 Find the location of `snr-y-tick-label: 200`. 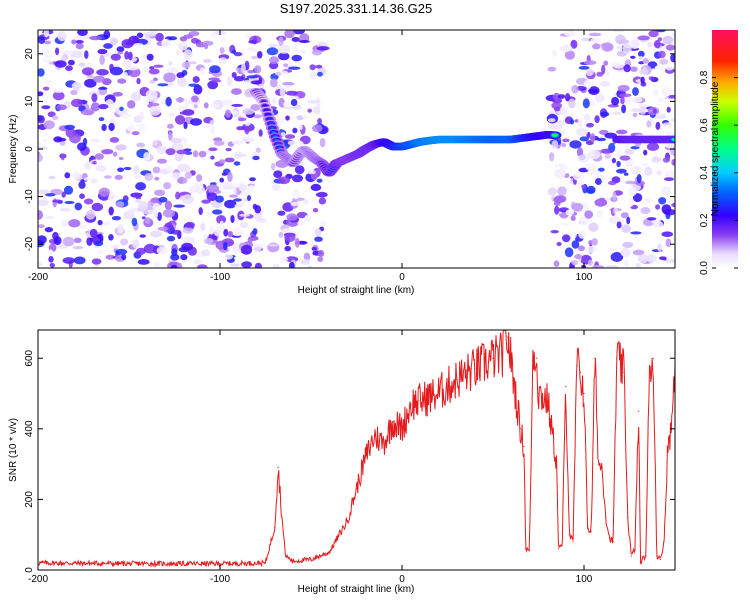

snr-y-tick-label: 200 is located at coordinates (29, 499).